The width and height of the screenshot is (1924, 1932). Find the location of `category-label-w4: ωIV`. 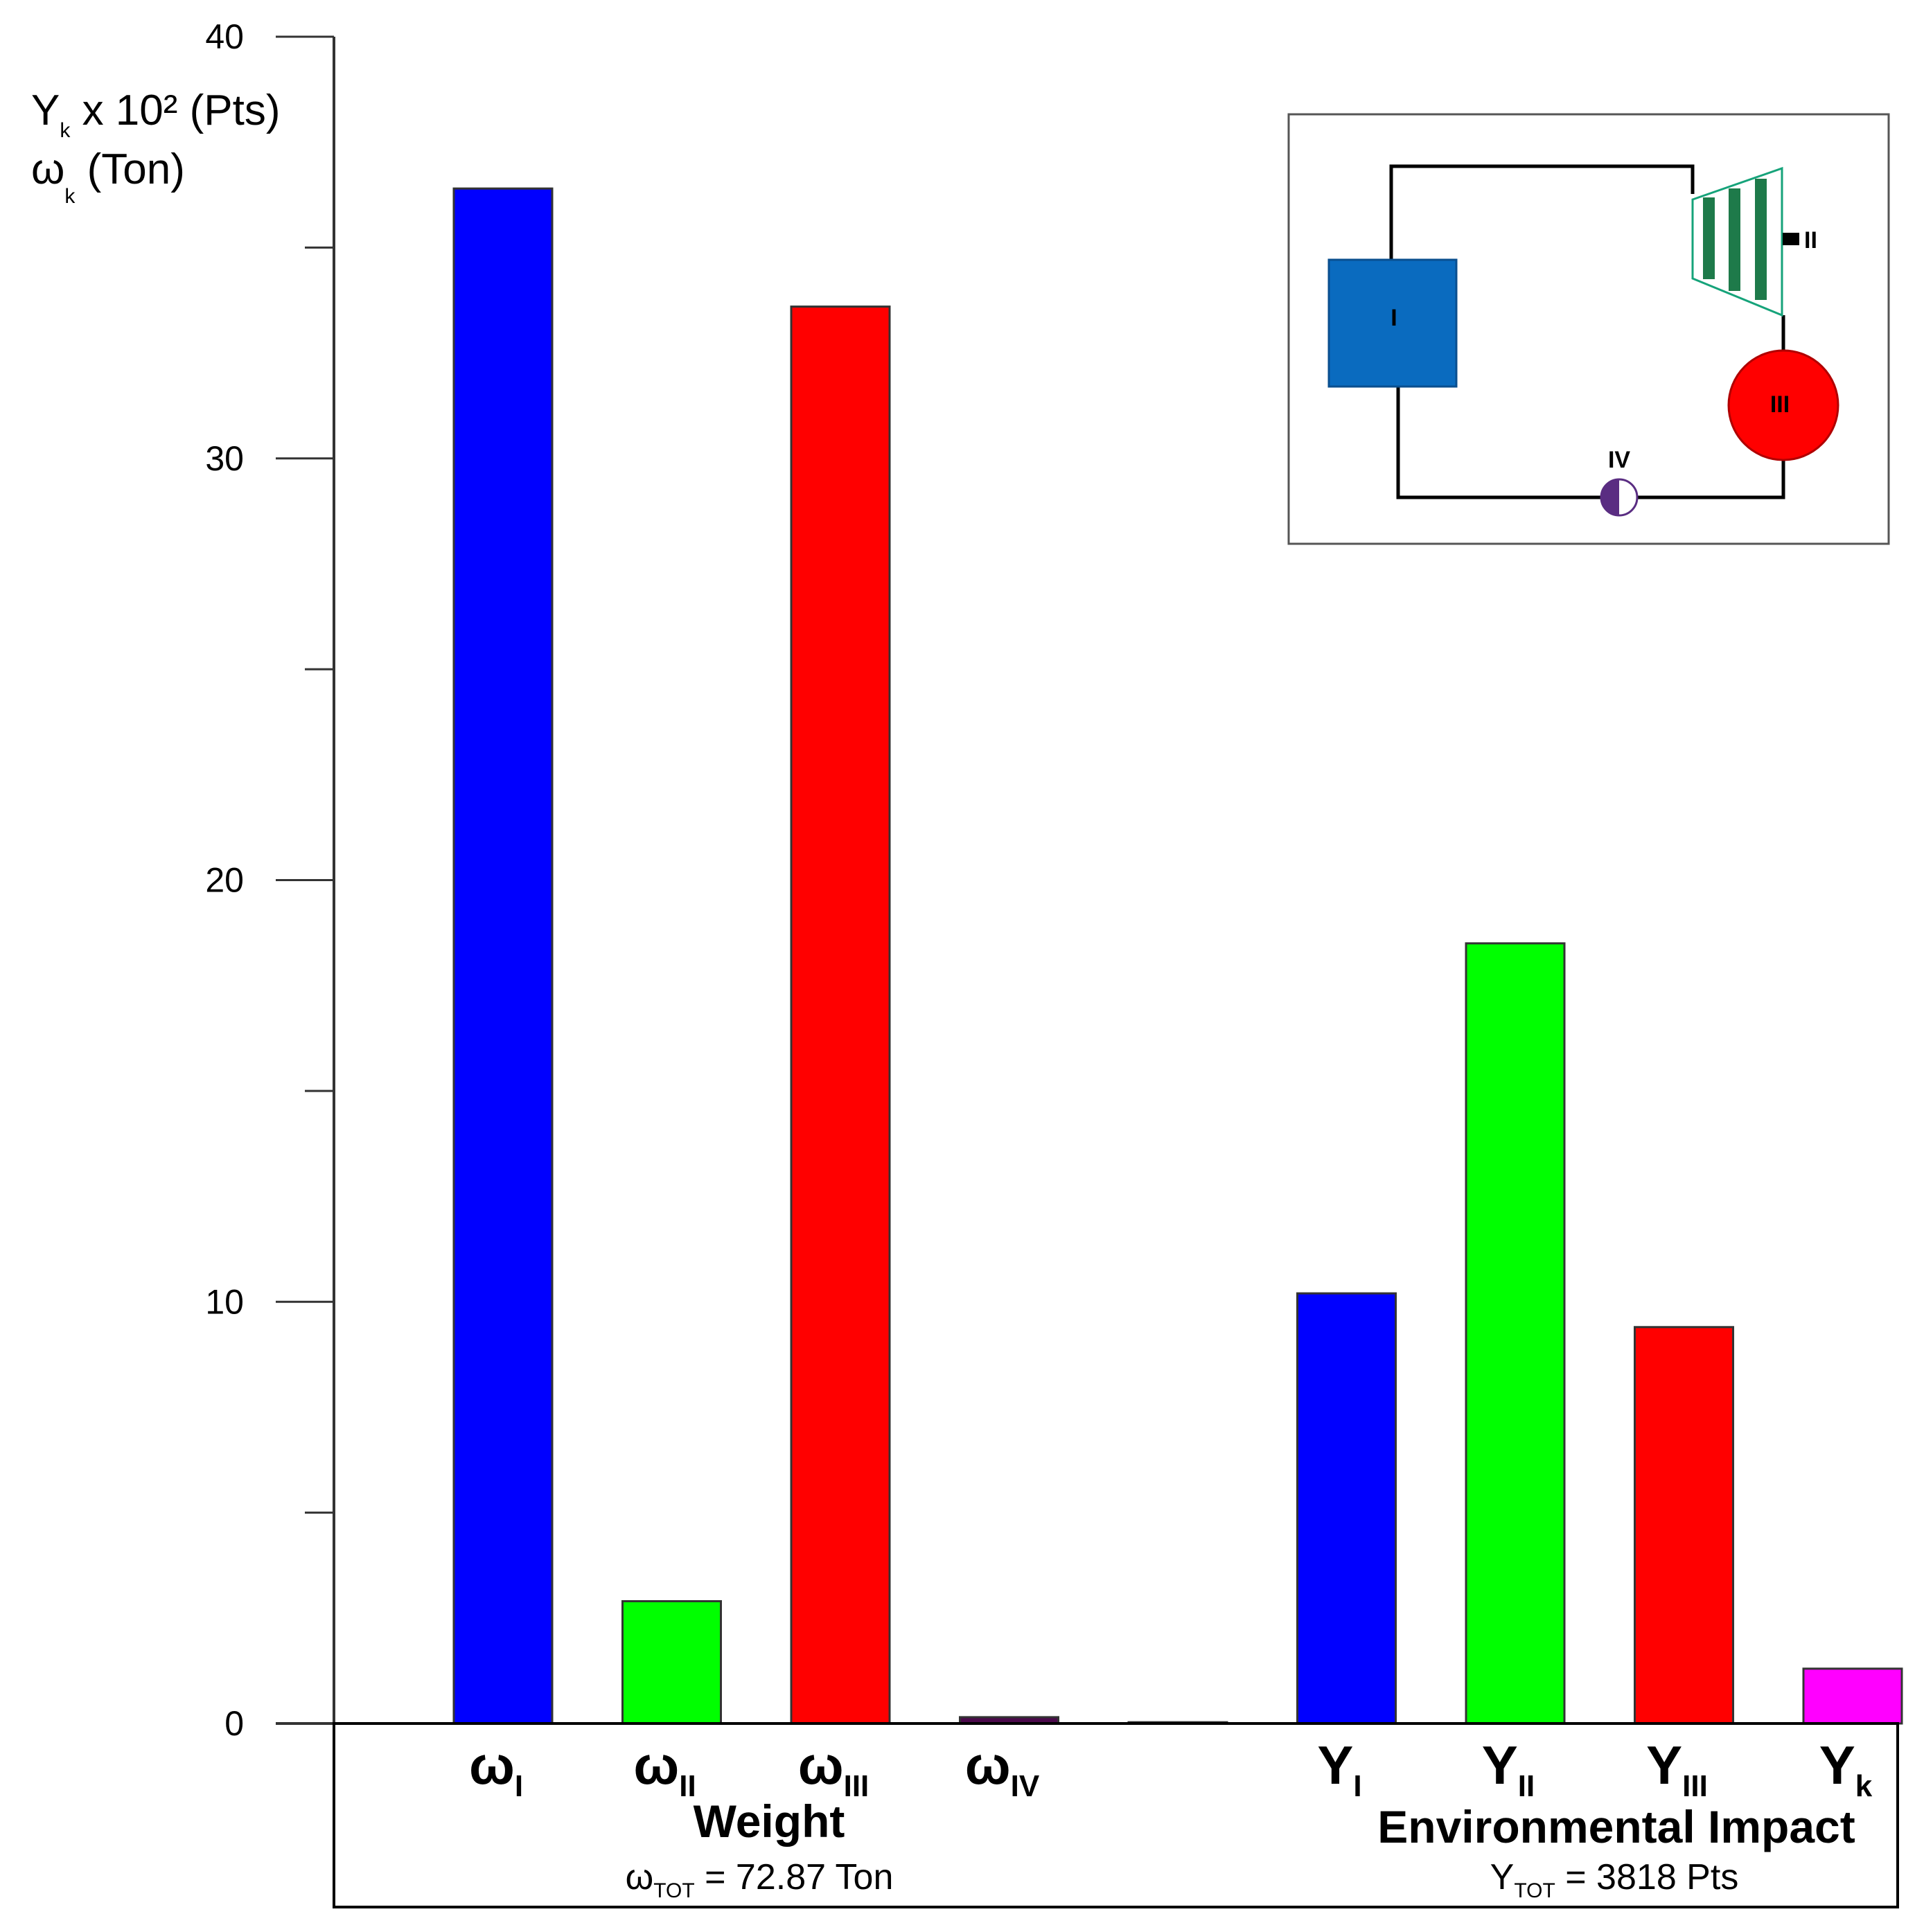

category-label-w4: ωIV is located at coordinates (1002, 1769).